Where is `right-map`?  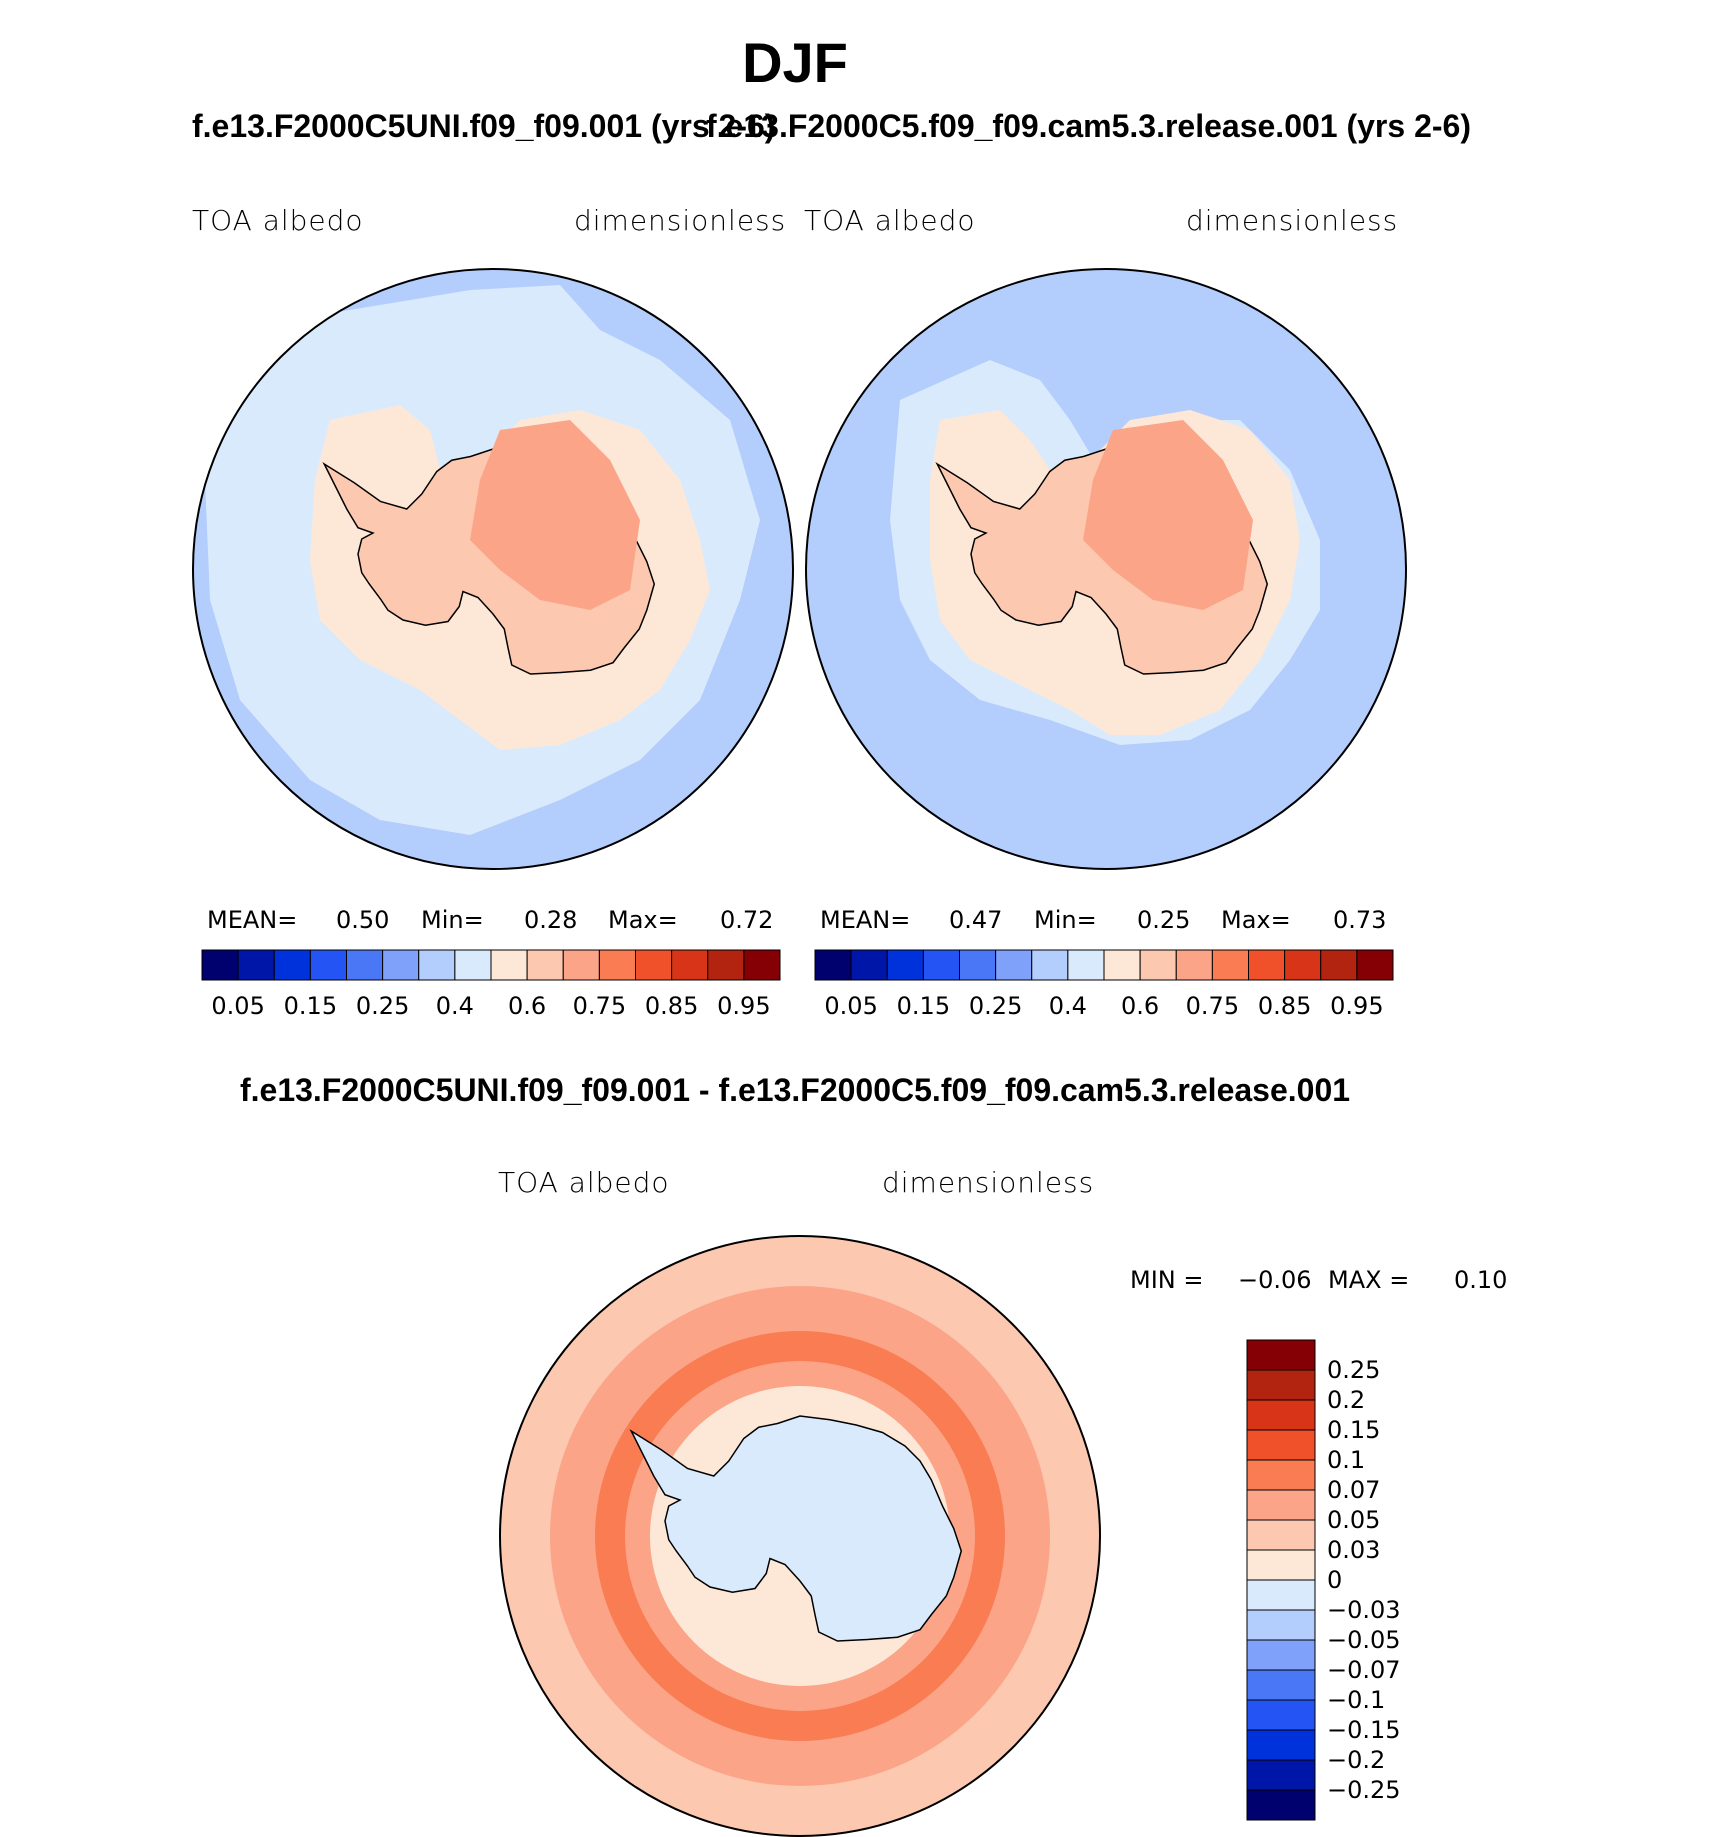
right-map is located at coordinates (1106, 569).